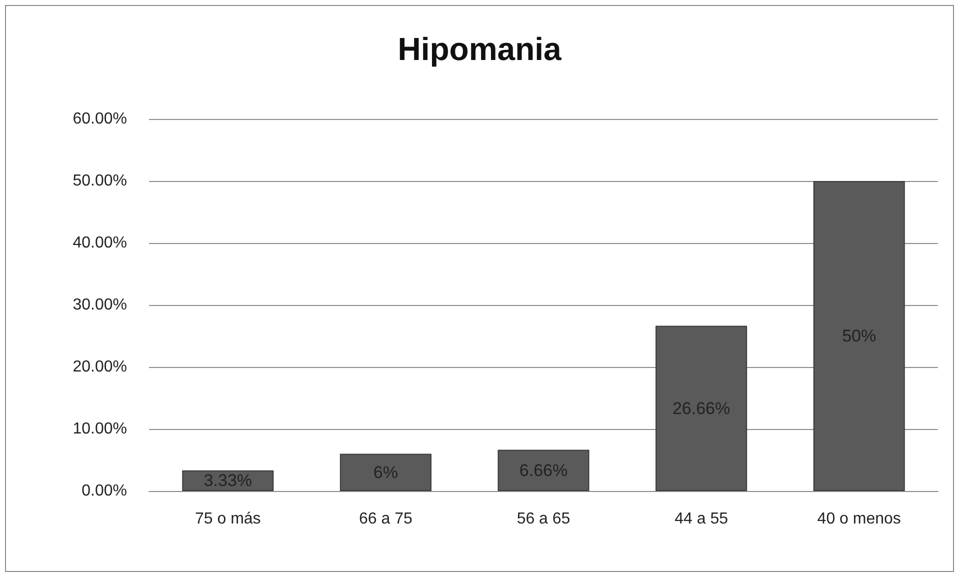 The width and height of the screenshot is (961, 579). Describe the element at coordinates (859, 519) in the screenshot. I see `x-tick-label: 40 o menos` at that location.